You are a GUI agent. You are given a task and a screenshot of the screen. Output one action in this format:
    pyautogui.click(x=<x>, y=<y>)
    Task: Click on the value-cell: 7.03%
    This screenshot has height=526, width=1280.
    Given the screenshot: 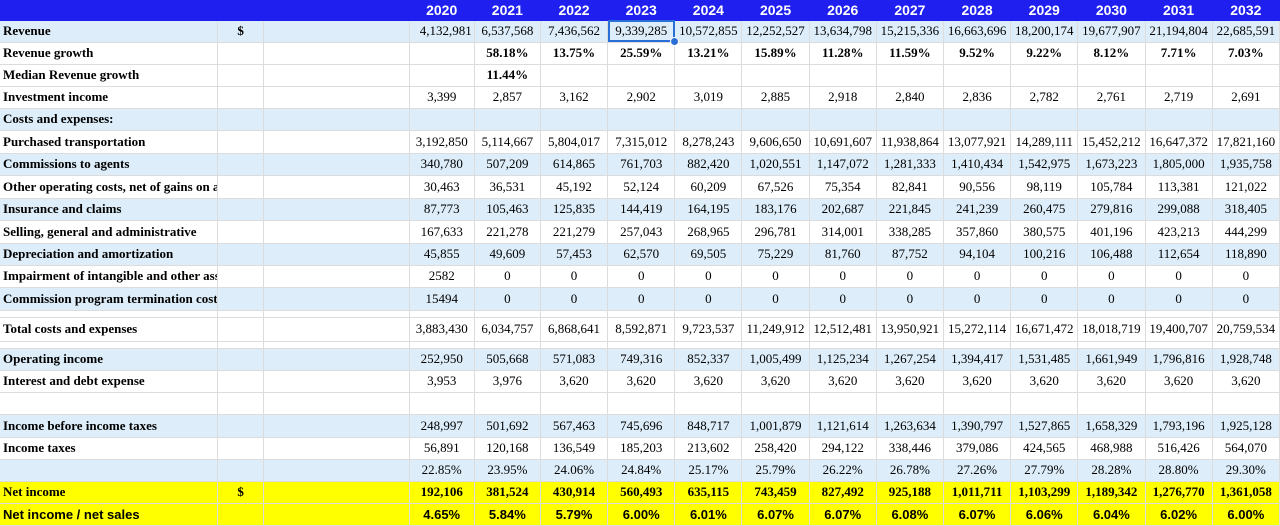 What is the action you would take?
    pyautogui.click(x=1246, y=53)
    